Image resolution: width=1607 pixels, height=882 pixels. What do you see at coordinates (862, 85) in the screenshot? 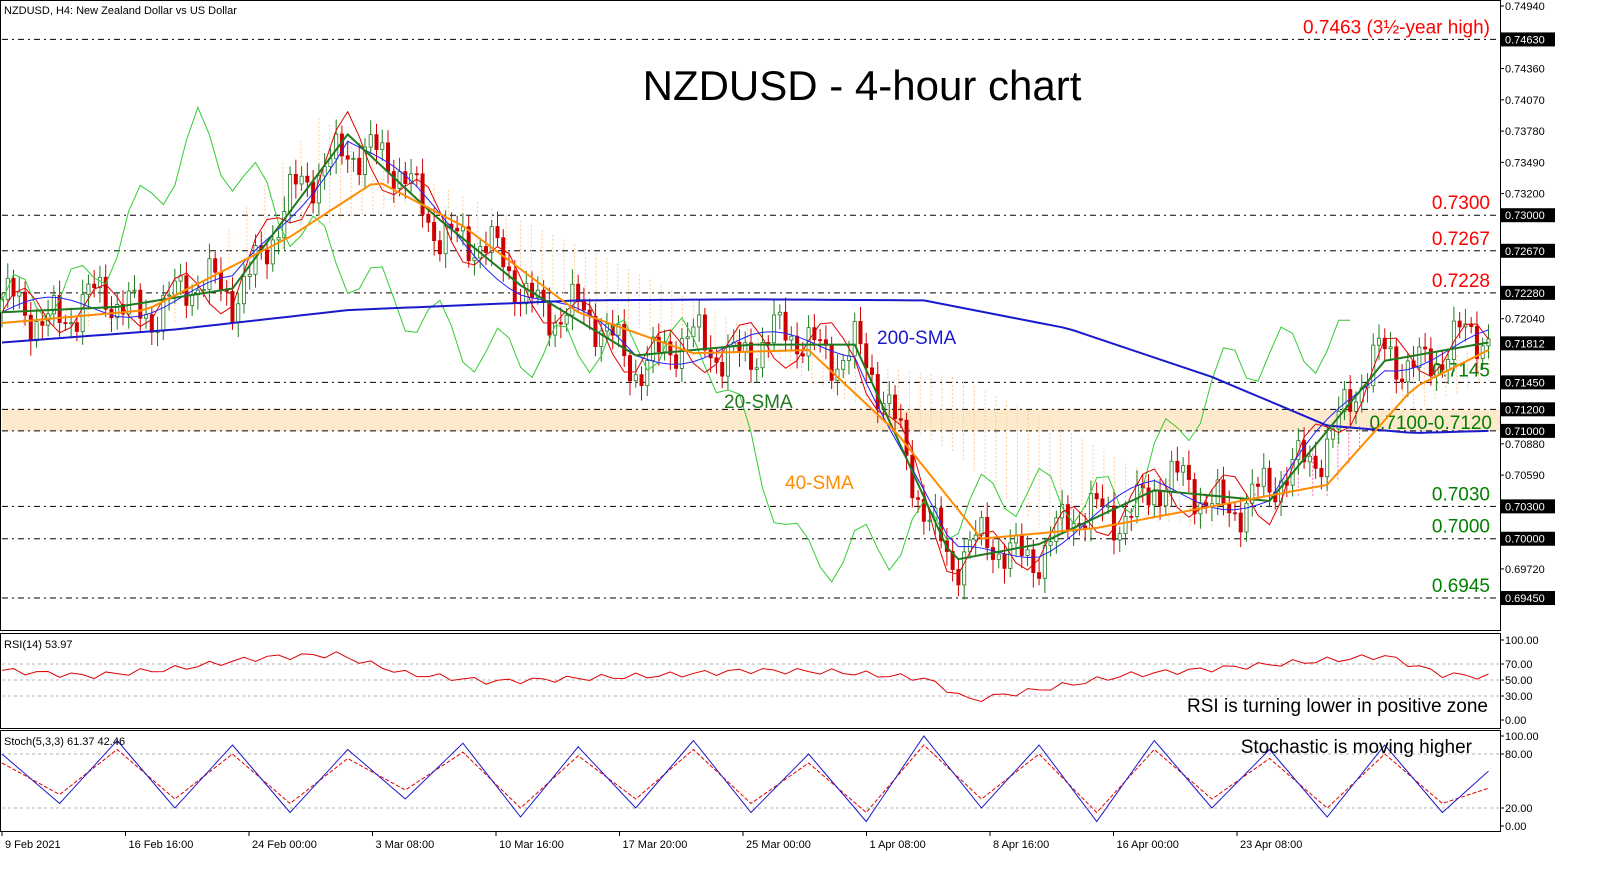
I see `chart-title: NZDUSD - 4-hour chart` at bounding box center [862, 85].